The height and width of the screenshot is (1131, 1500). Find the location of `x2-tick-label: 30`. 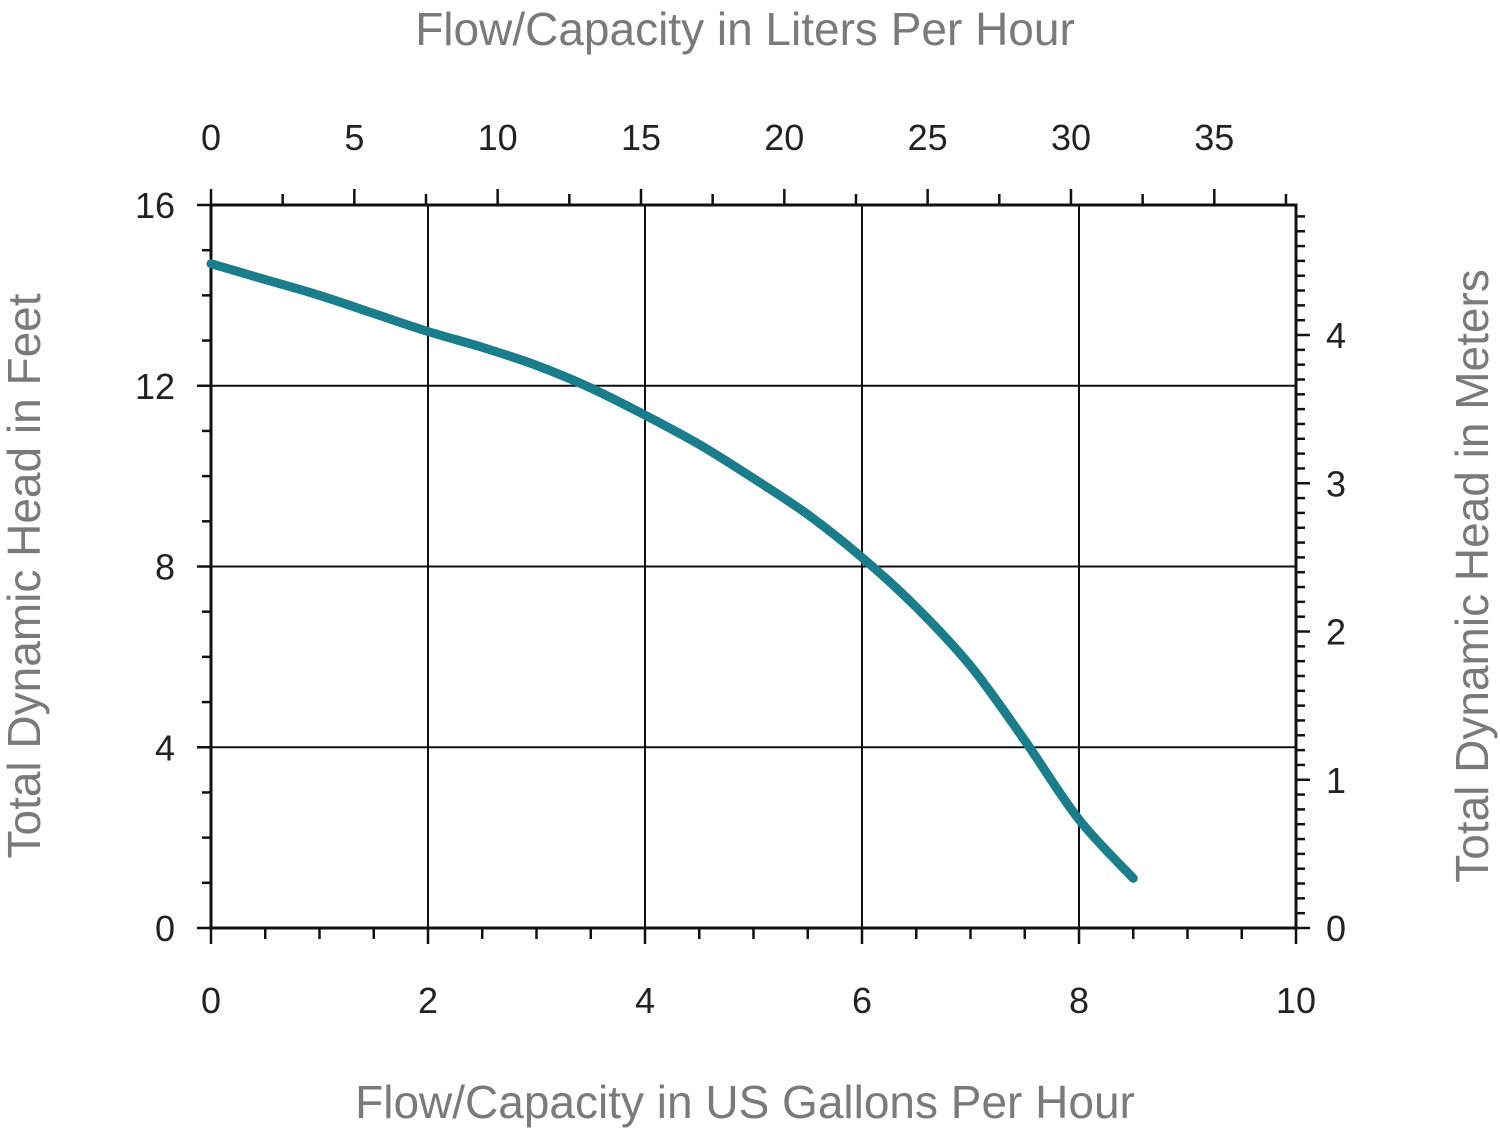

x2-tick-label: 30 is located at coordinates (1071, 137).